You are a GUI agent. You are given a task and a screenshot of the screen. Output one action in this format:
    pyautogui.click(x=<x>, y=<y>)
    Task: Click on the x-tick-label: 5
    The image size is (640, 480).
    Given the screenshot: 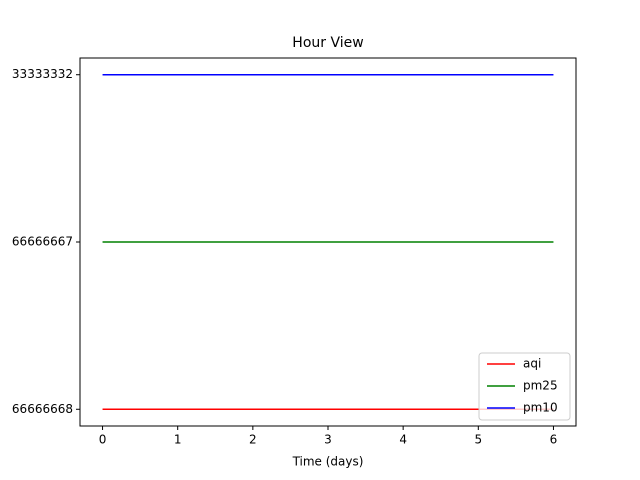 What is the action you would take?
    pyautogui.click(x=478, y=440)
    